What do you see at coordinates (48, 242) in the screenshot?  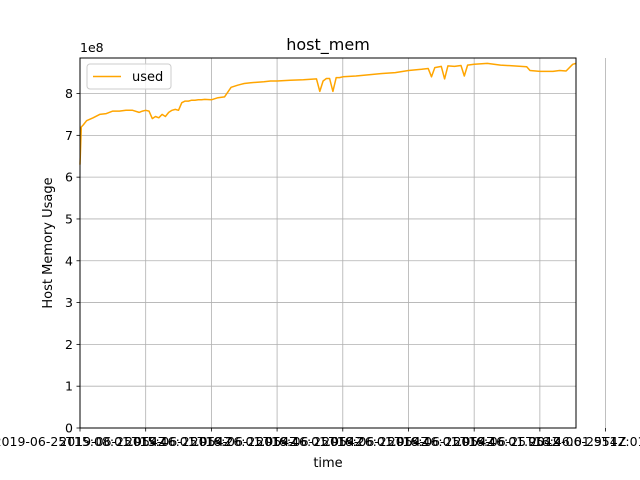 I see `y-axis-title: Host Memory Usage` at bounding box center [48, 242].